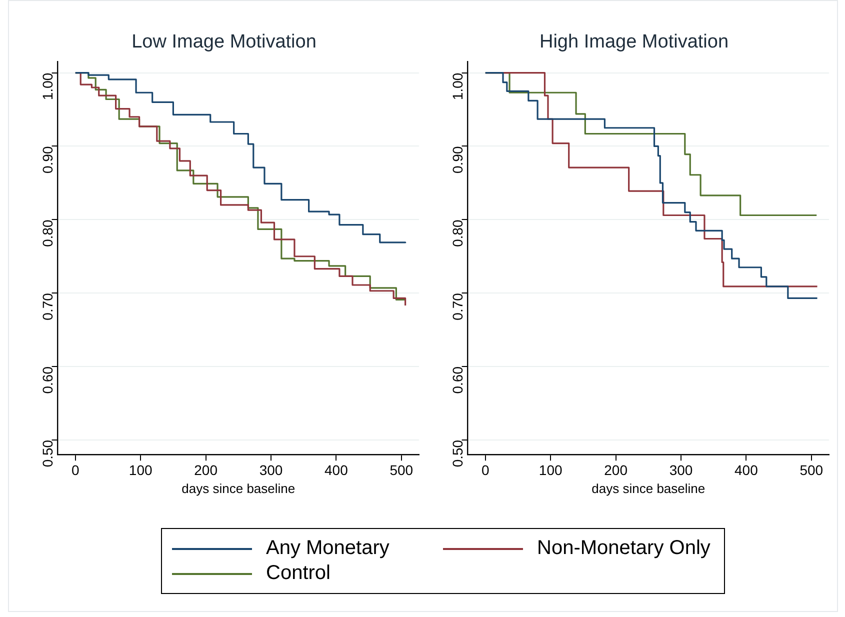  I want to click on legend-label: Control, so click(298, 573).